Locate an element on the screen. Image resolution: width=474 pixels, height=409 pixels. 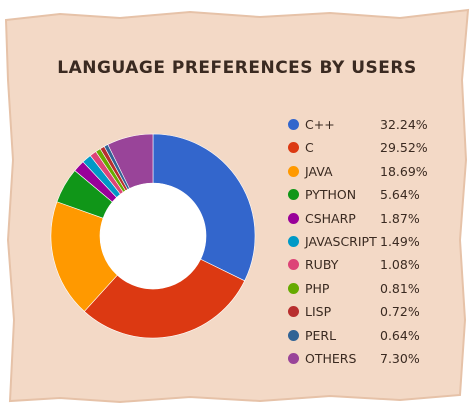
legend-value: 32.24% is located at coordinates (404, 124).